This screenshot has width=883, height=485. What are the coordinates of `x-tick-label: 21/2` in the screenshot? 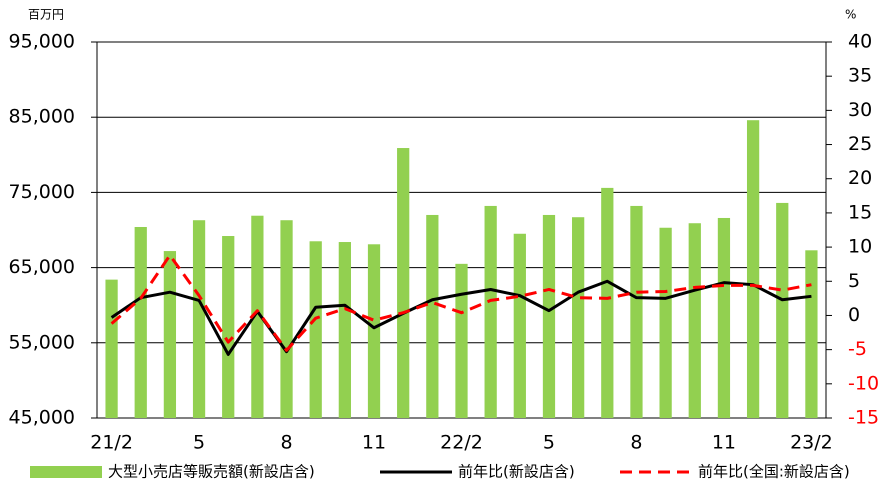 It's located at (111, 443).